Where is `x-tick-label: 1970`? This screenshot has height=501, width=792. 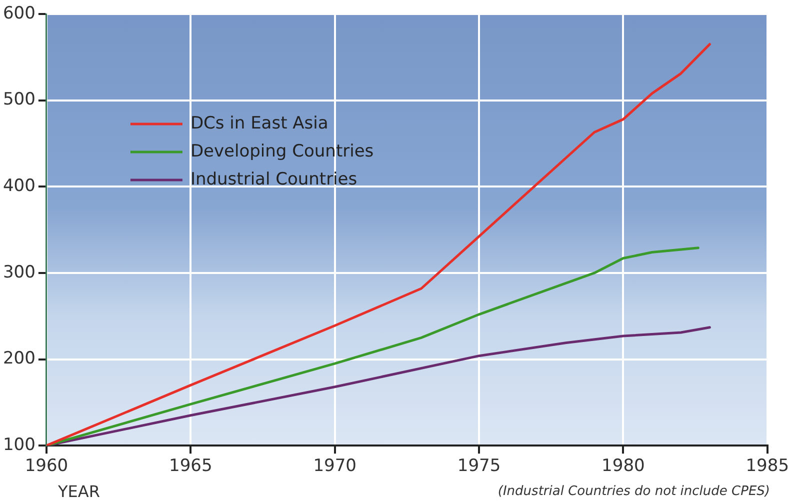
x-tick-label: 1970 is located at coordinates (334, 466).